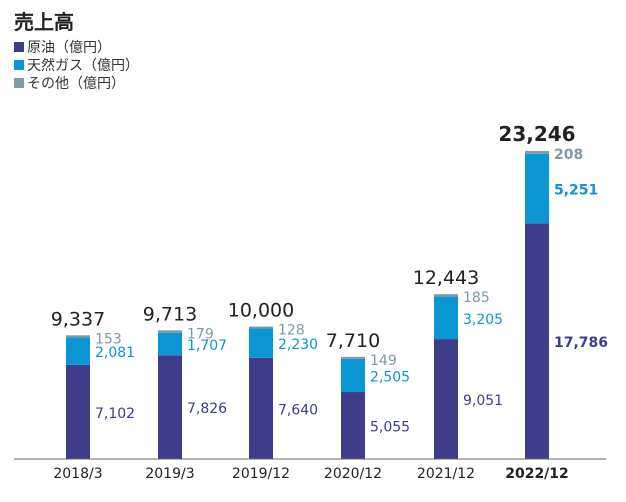 This screenshot has width=626, height=502. What do you see at coordinates (77, 474) in the screenshot?
I see `x-tick-label-0: 2018/3` at bounding box center [77, 474].